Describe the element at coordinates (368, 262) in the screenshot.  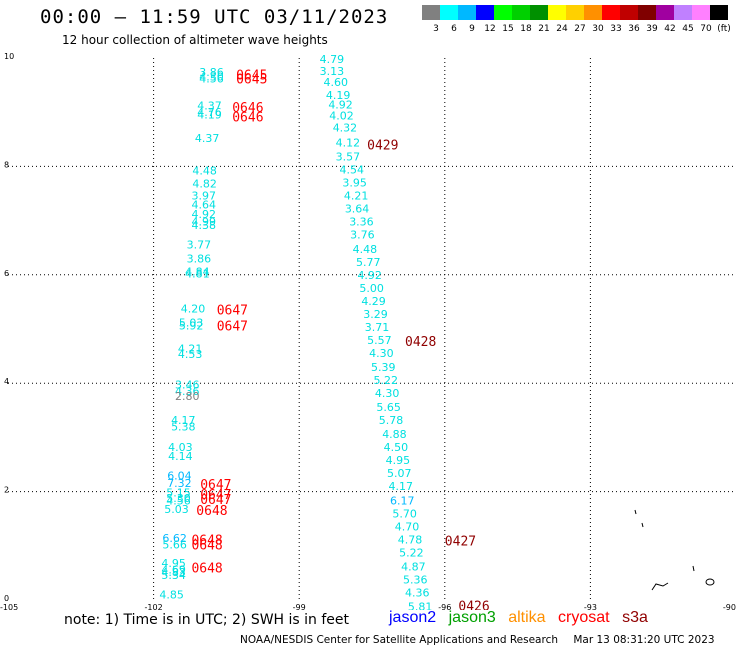
I see `wave-height-point: 5.77` at that location.